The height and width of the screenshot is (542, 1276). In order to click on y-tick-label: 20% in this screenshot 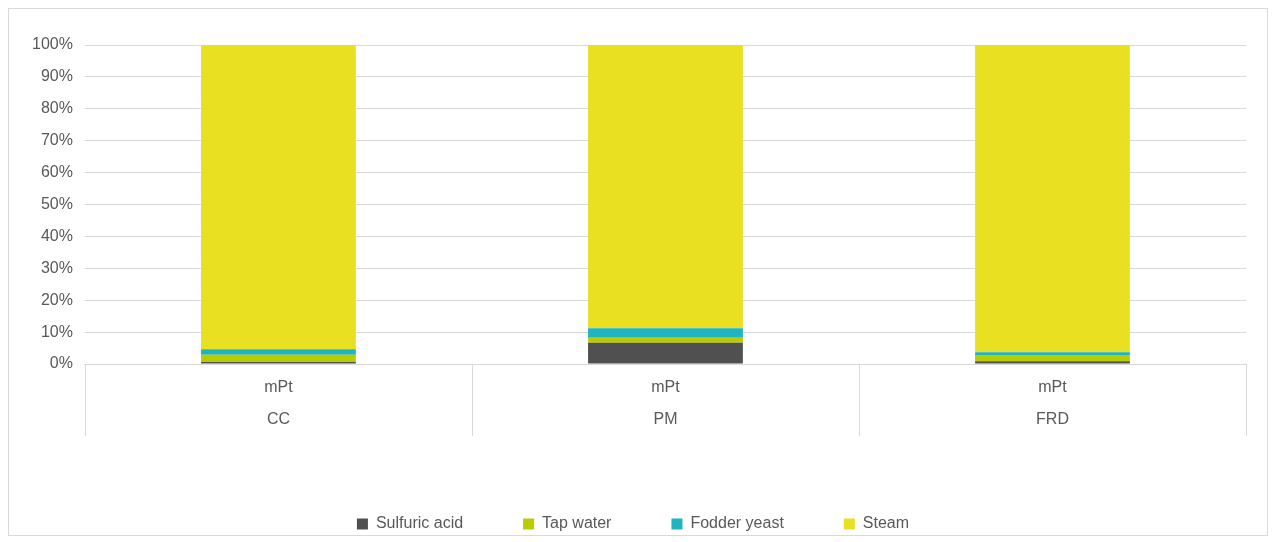, I will do `click(56, 299)`.